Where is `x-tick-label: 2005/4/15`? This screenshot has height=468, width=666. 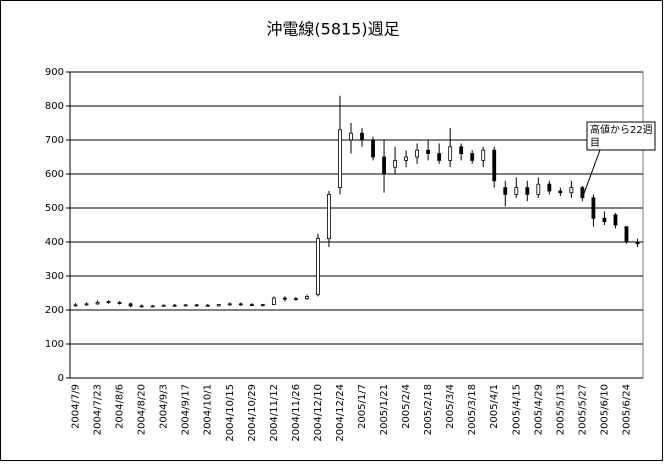 x-tick-label: 2005/4/15 is located at coordinates (516, 409).